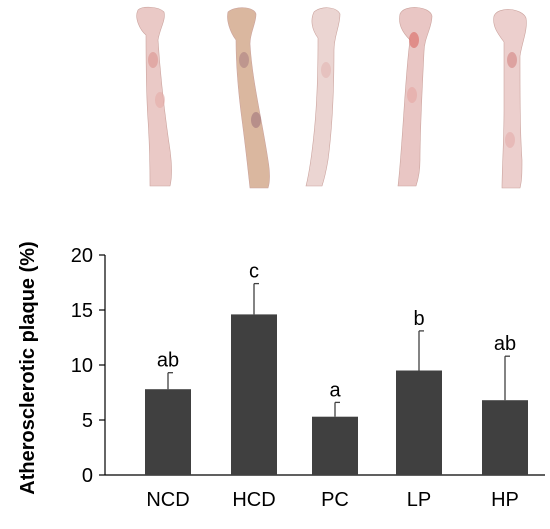  I want to click on bar-lp, so click(419, 422).